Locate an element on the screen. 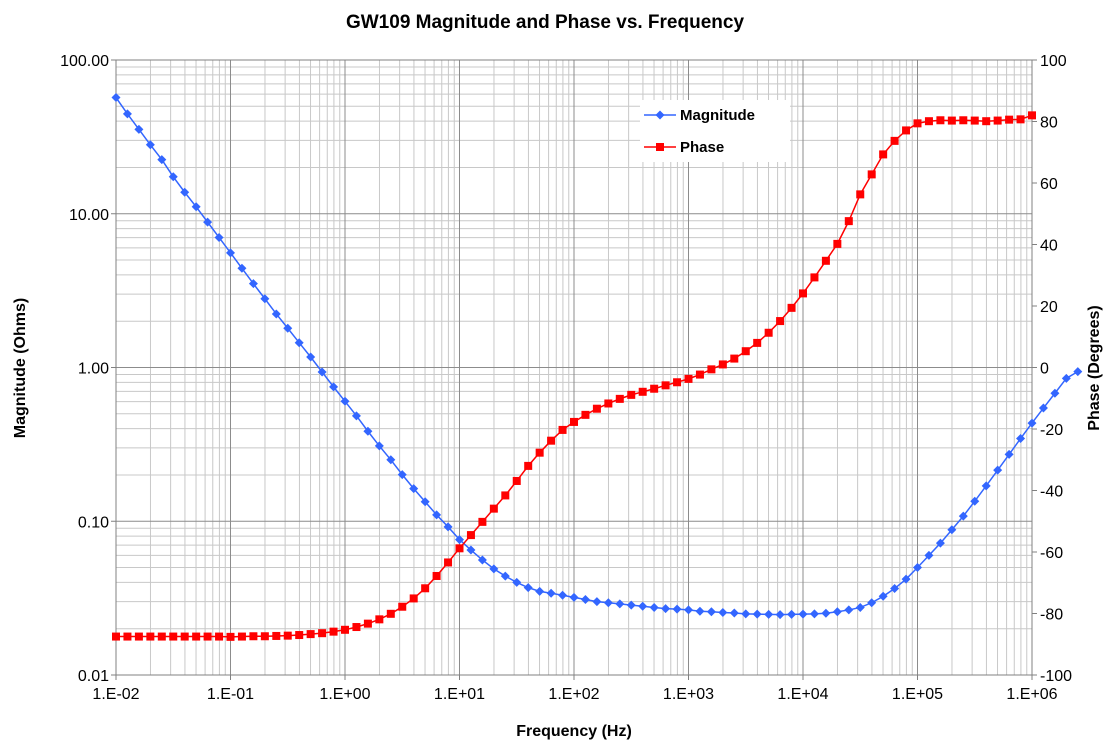 The height and width of the screenshot is (744, 1105). y-axis-left-title: Magnitude (Ohms) is located at coordinates (20, 368).